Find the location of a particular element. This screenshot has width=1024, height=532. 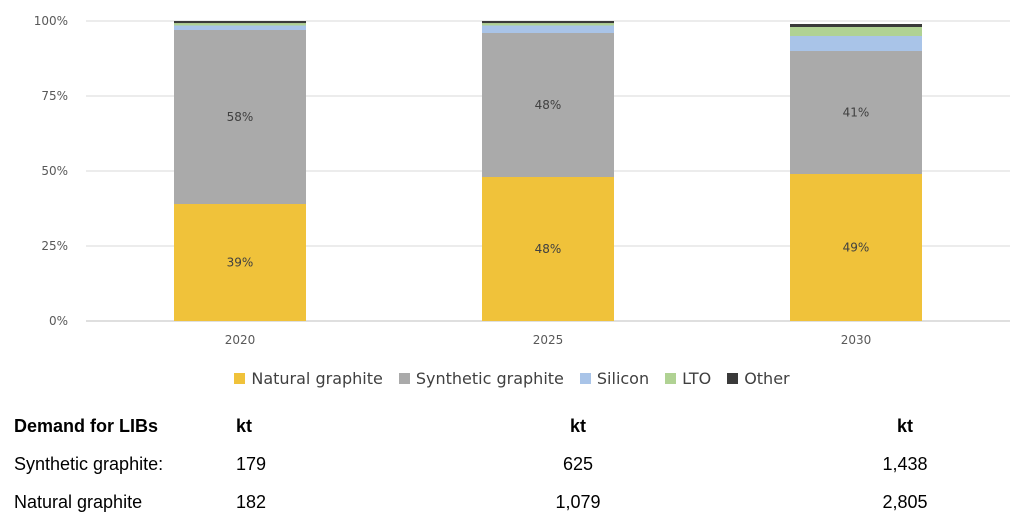

bar-segment-synthetic-graphite-2020 is located at coordinates (240, 117).